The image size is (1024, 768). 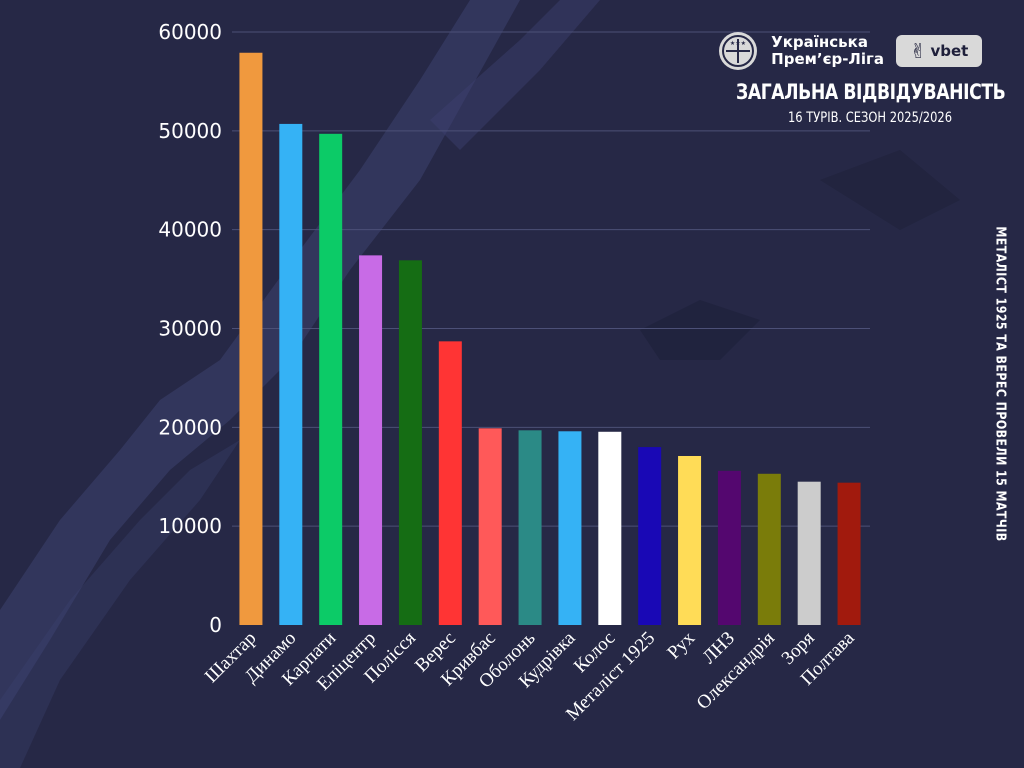 I want to click on y-tick-label: 30000, so click(x=190, y=329).